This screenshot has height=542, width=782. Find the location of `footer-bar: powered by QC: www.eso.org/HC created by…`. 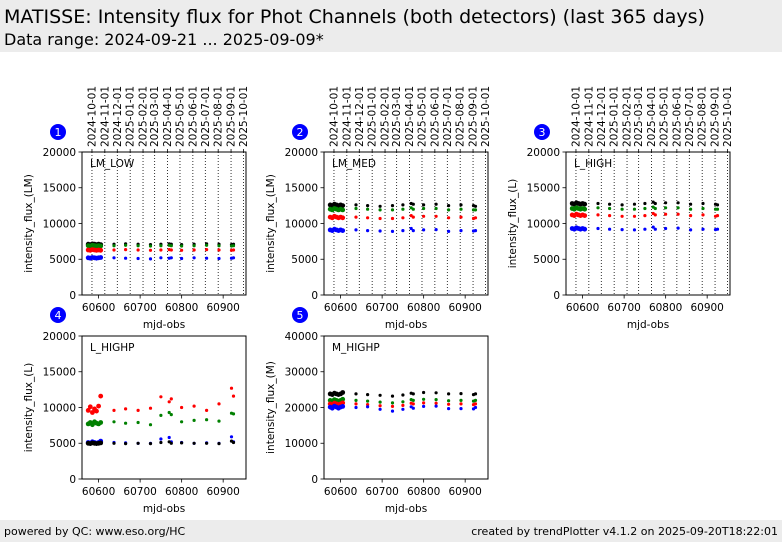

footer-bar: powered by QC: www.eso.org/HC created by… is located at coordinates (391, 531).